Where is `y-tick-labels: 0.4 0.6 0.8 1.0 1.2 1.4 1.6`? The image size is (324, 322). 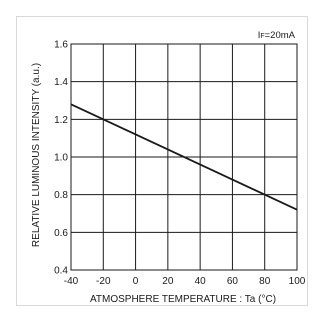
y-tick-labels: 0.4 0.6 0.8 1.0 1.2 1.4 1.6 is located at coordinates (61, 158).